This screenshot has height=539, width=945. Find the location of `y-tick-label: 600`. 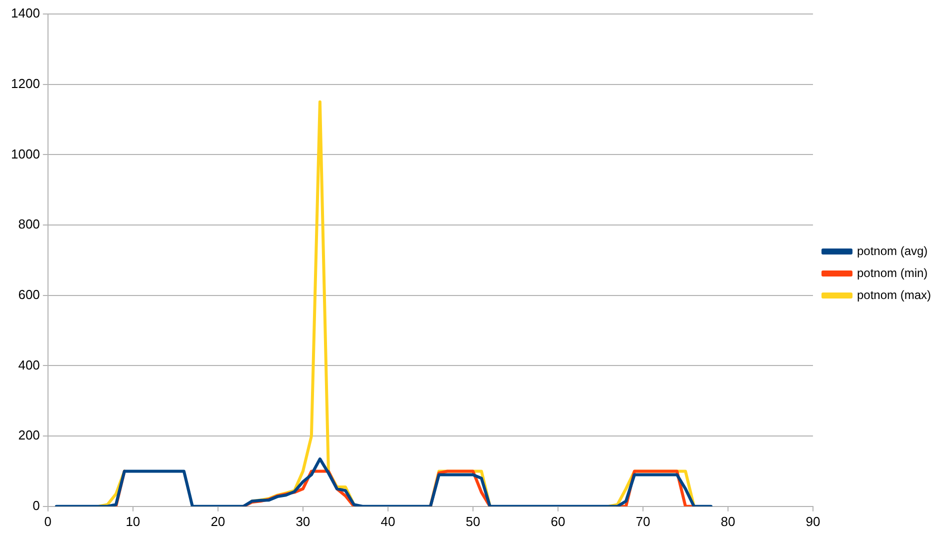

y-tick-label: 600 is located at coordinates (29, 294).